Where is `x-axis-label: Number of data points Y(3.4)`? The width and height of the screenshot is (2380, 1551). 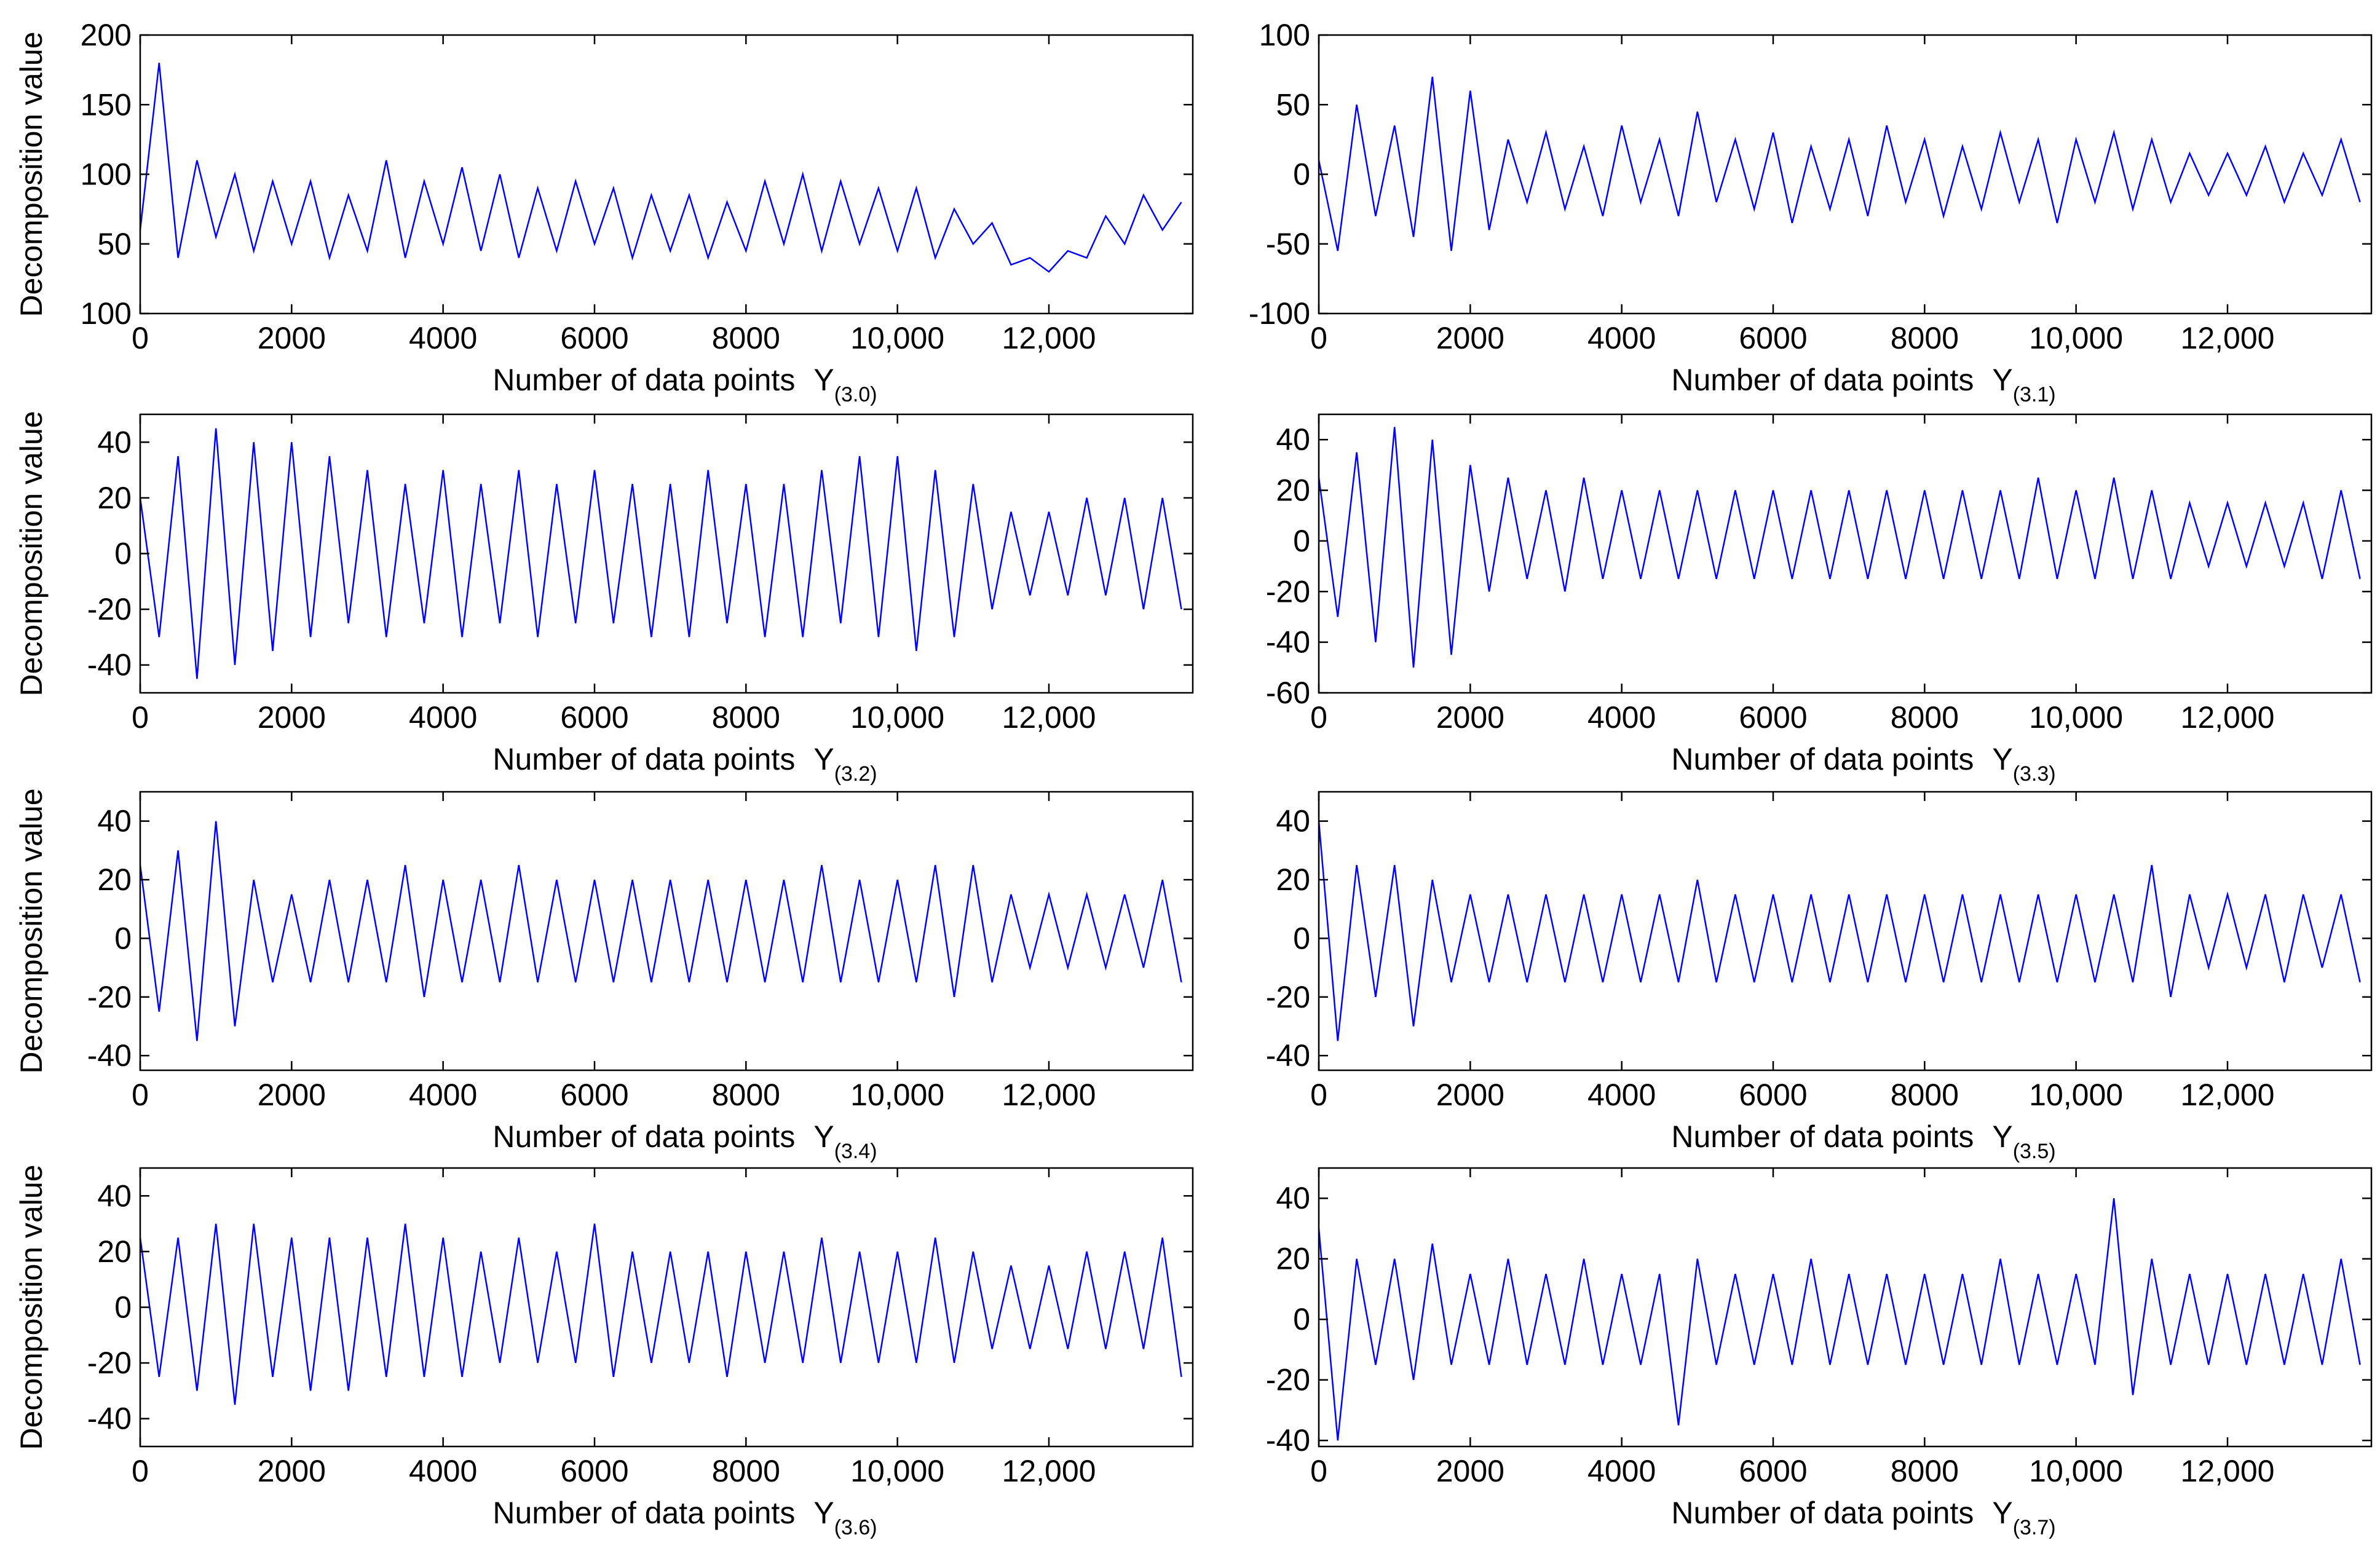 x-axis-label: Number of data points Y(3.4) is located at coordinates (684, 1141).